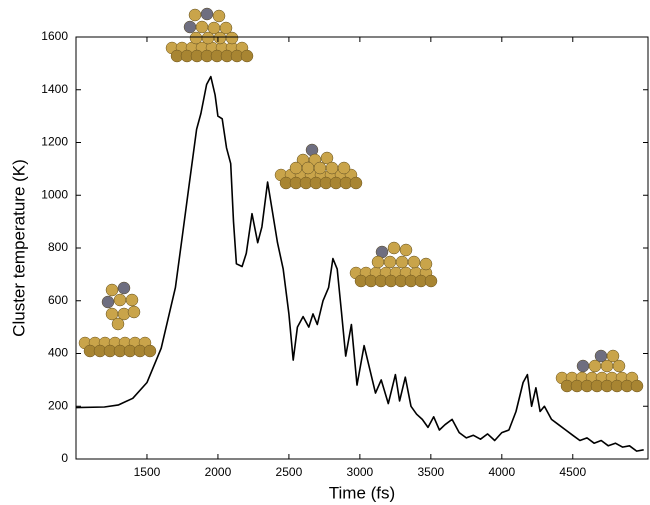 The height and width of the screenshot is (505, 650). Describe the element at coordinates (360, 472) in the screenshot. I see `x-tick-label: 3000` at that location.